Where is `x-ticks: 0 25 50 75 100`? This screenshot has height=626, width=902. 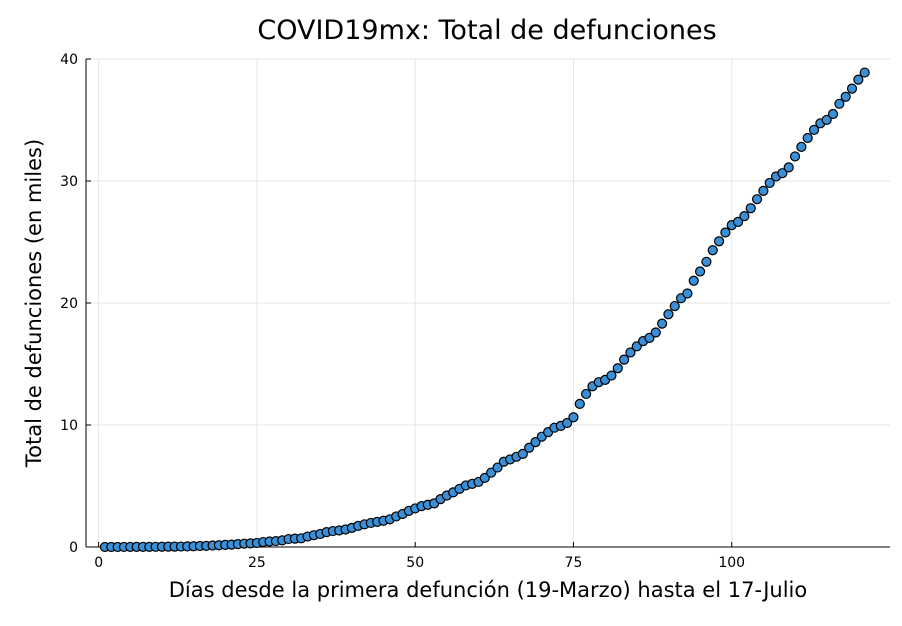 x-ticks: 0 25 50 75 100 is located at coordinates (419, 556).